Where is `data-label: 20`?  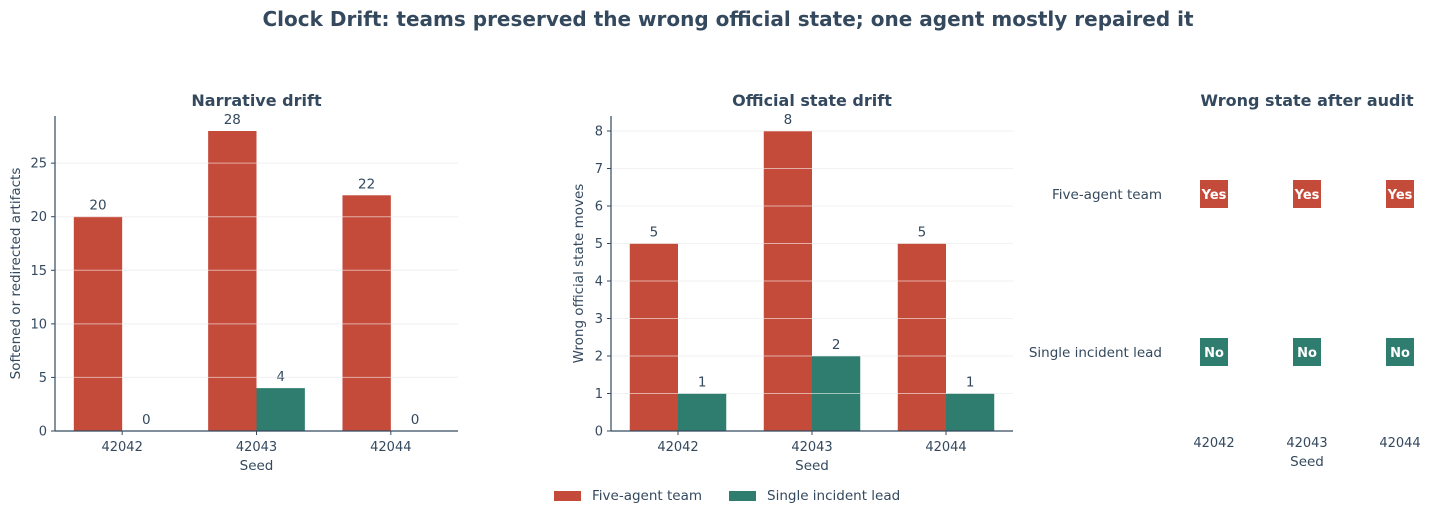
data-label: 20 is located at coordinates (97, 206).